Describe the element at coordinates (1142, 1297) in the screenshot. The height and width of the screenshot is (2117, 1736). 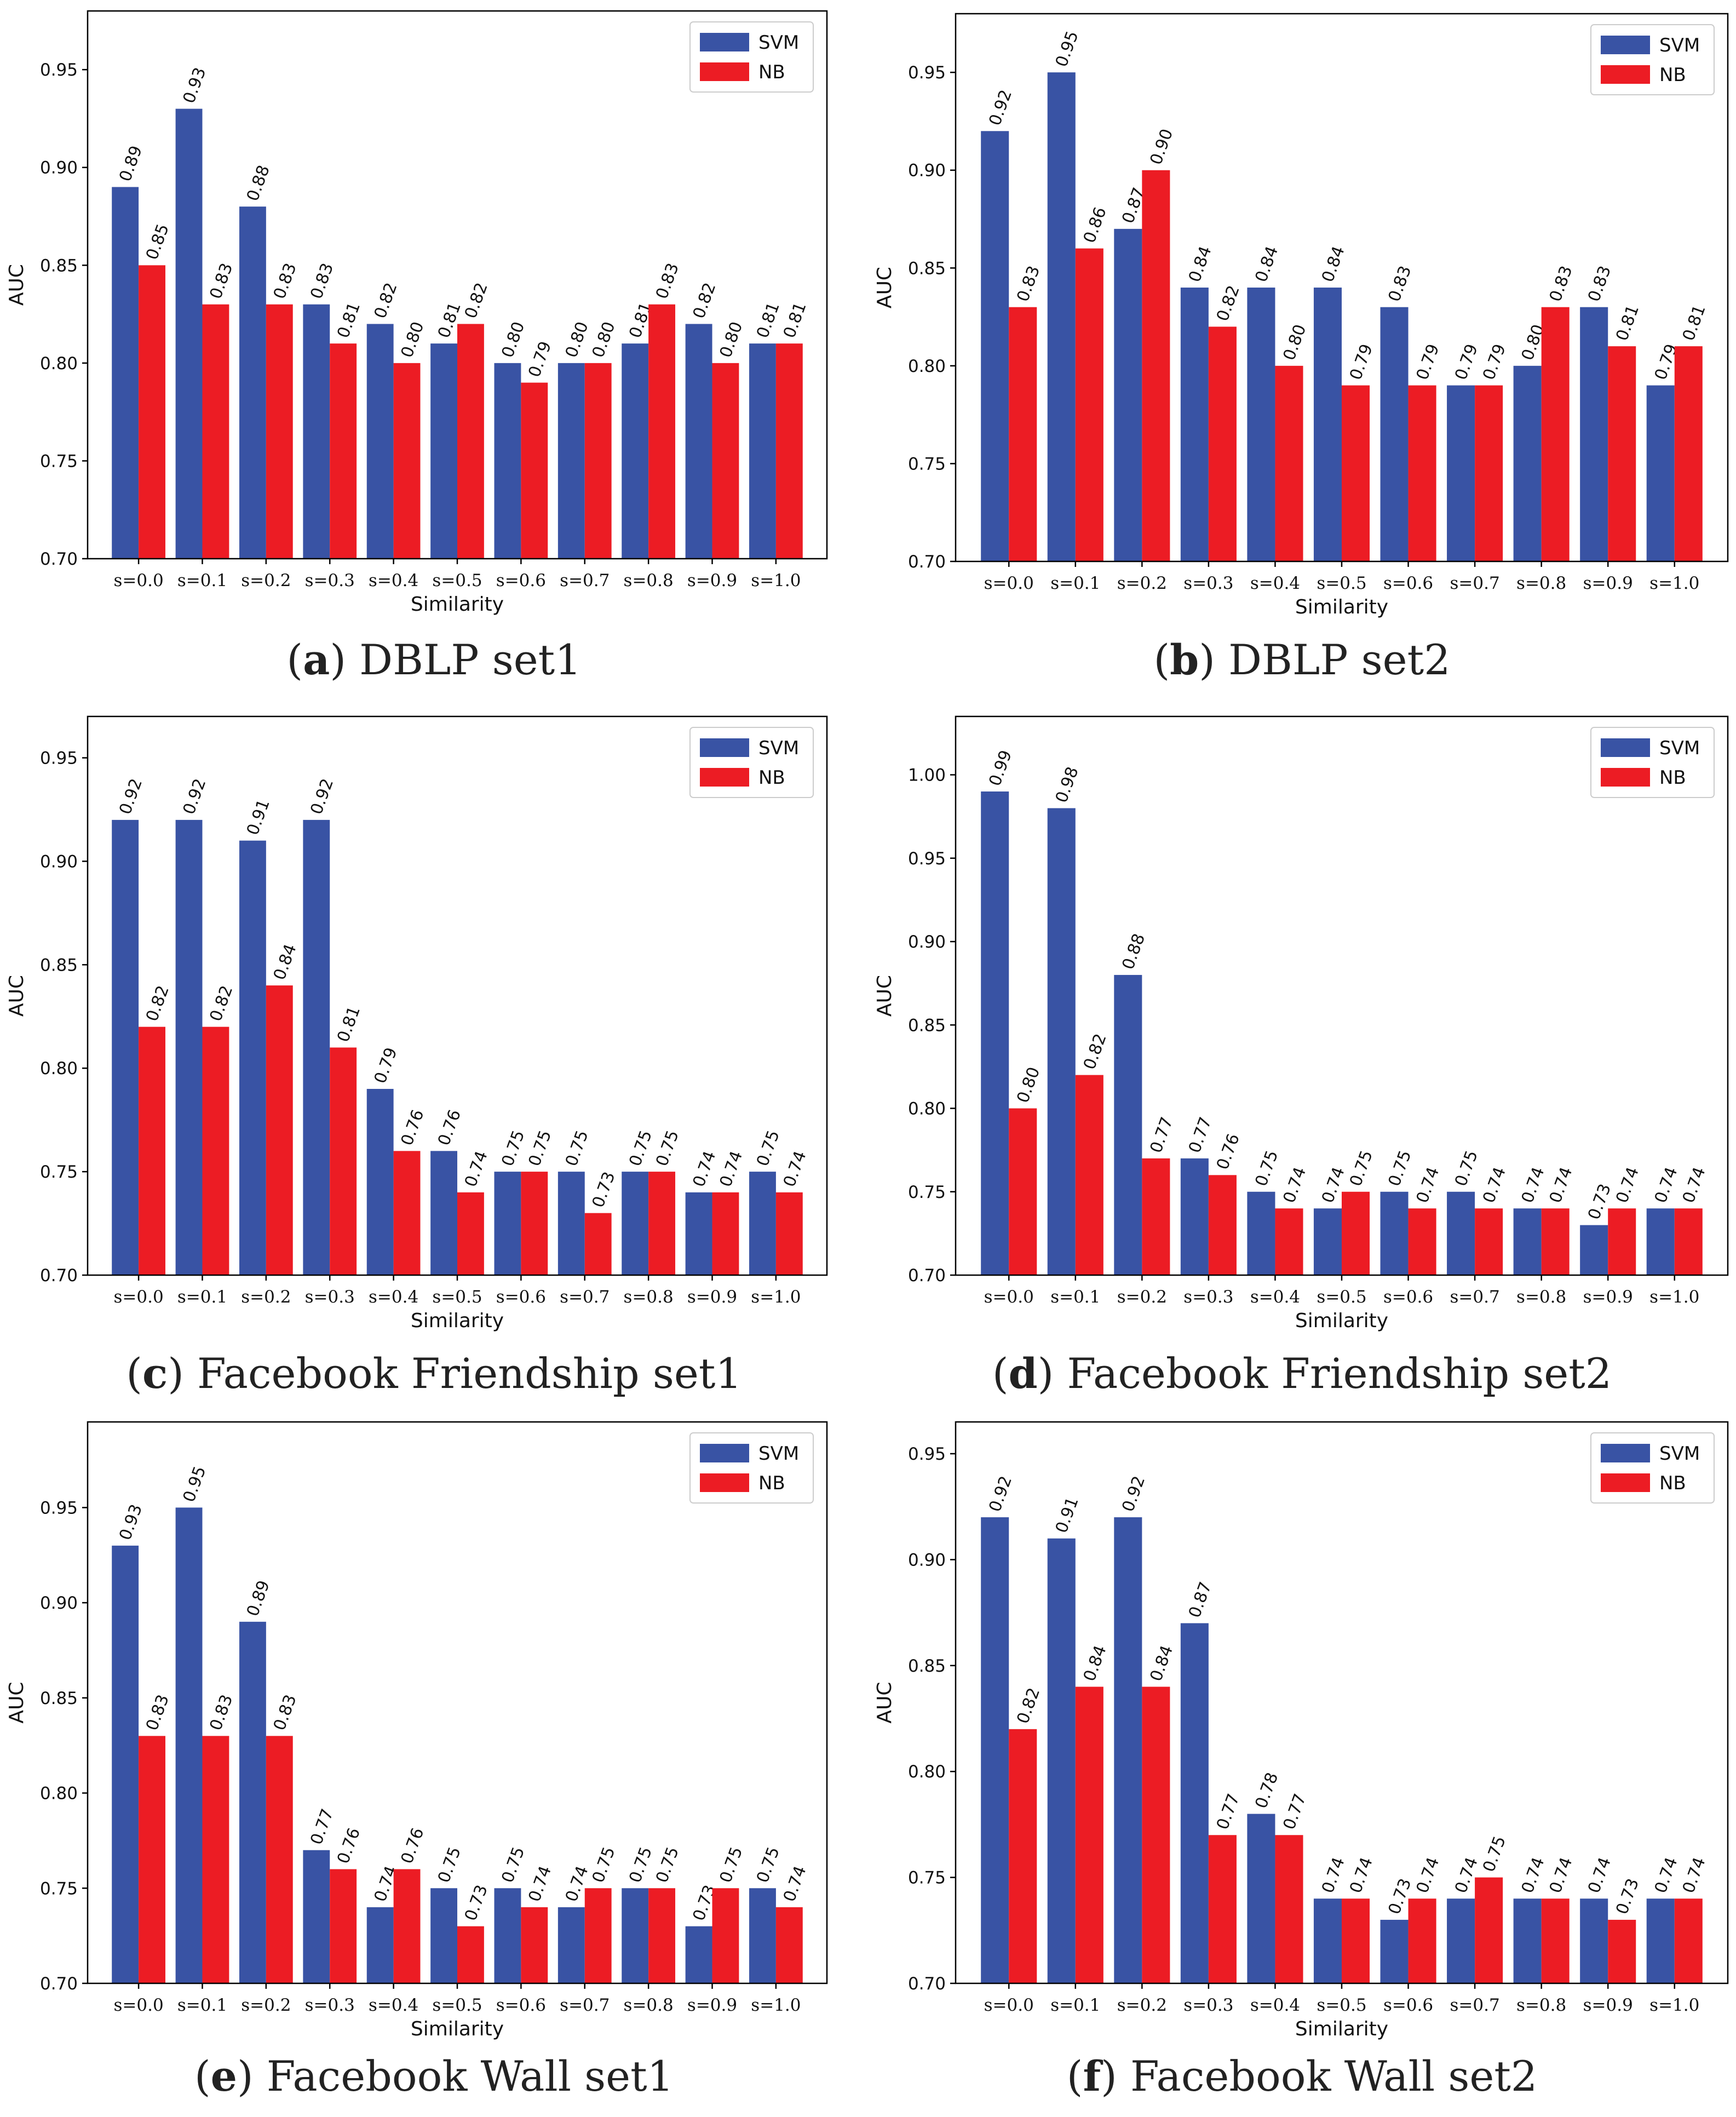
I see `x-tick-label: s=0.2` at that location.